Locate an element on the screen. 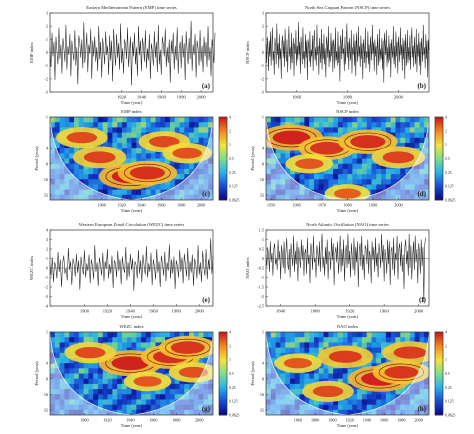 The height and width of the screenshot is (434, 474). wezc-wavelet-colorbar-label: 0.25 is located at coordinates (232, 388).